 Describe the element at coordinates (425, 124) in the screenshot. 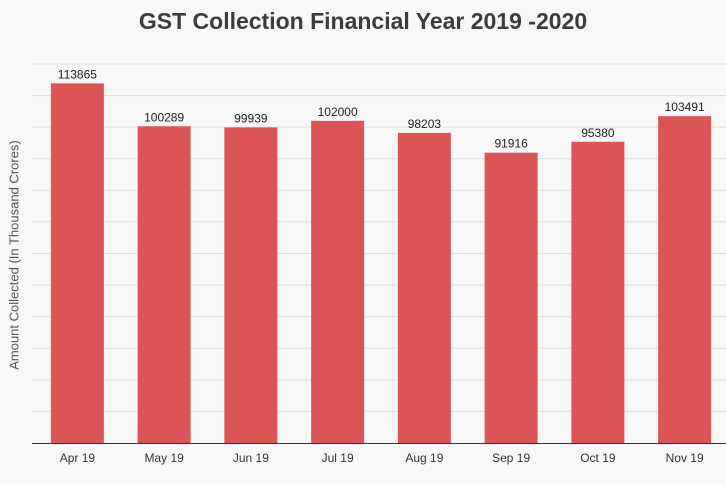

I see `bar-value-label: 98203` at that location.